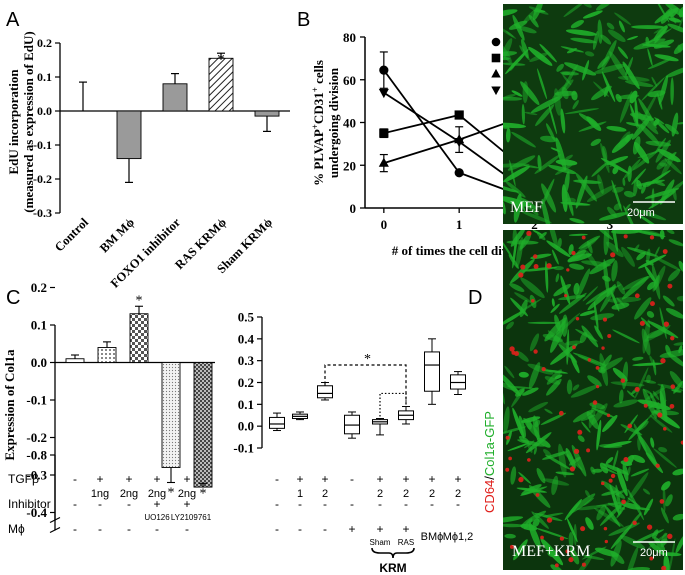  What do you see at coordinates (72, 235) in the screenshot?
I see `a-category-label: Control` at bounding box center [72, 235].